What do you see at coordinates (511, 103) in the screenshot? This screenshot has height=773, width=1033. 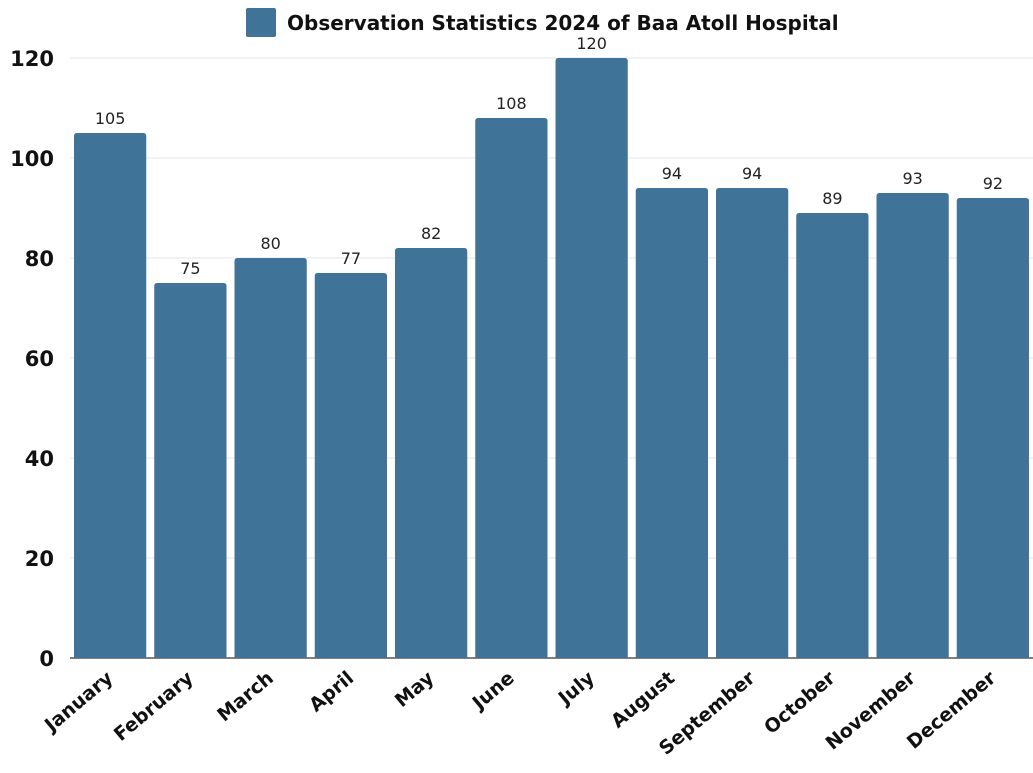 I see `data-label: 108` at bounding box center [511, 103].